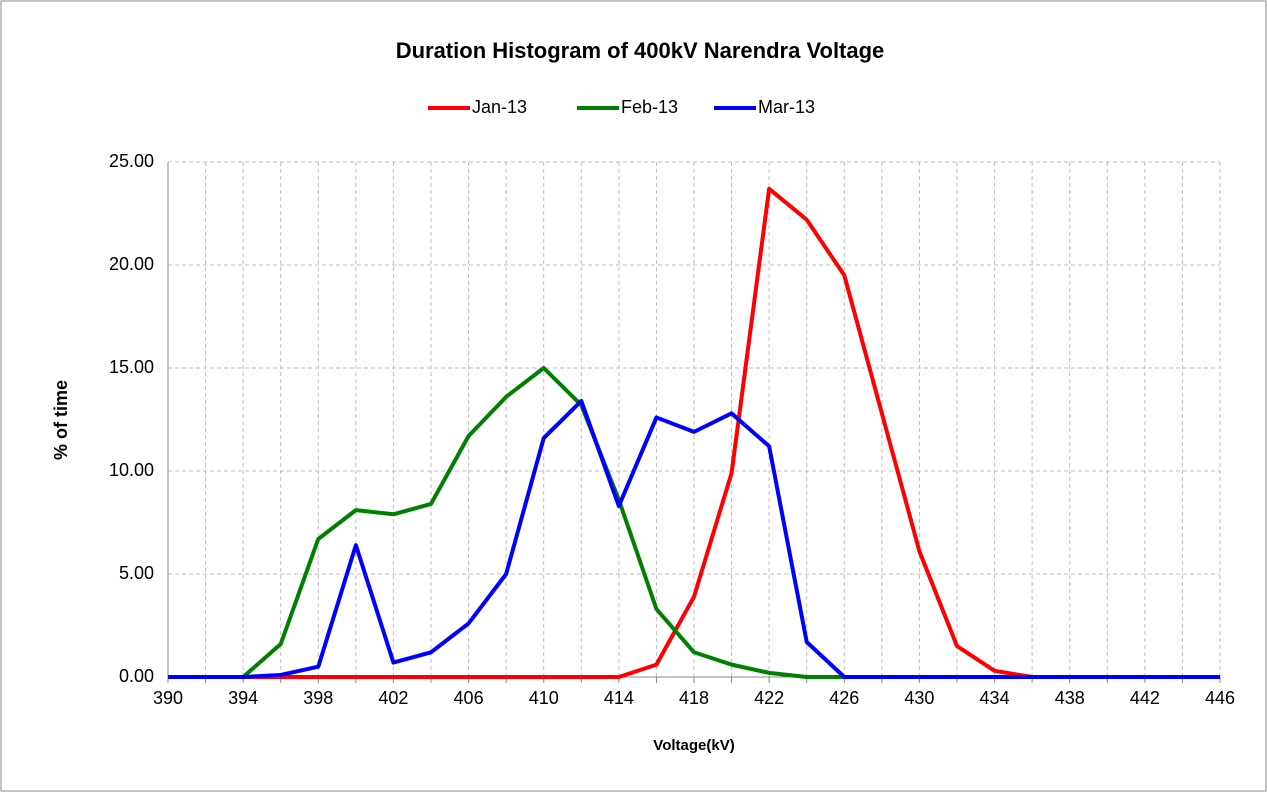 This screenshot has height=792, width=1267. Describe the element at coordinates (243, 698) in the screenshot. I see `x-tick-label: 394` at that location.